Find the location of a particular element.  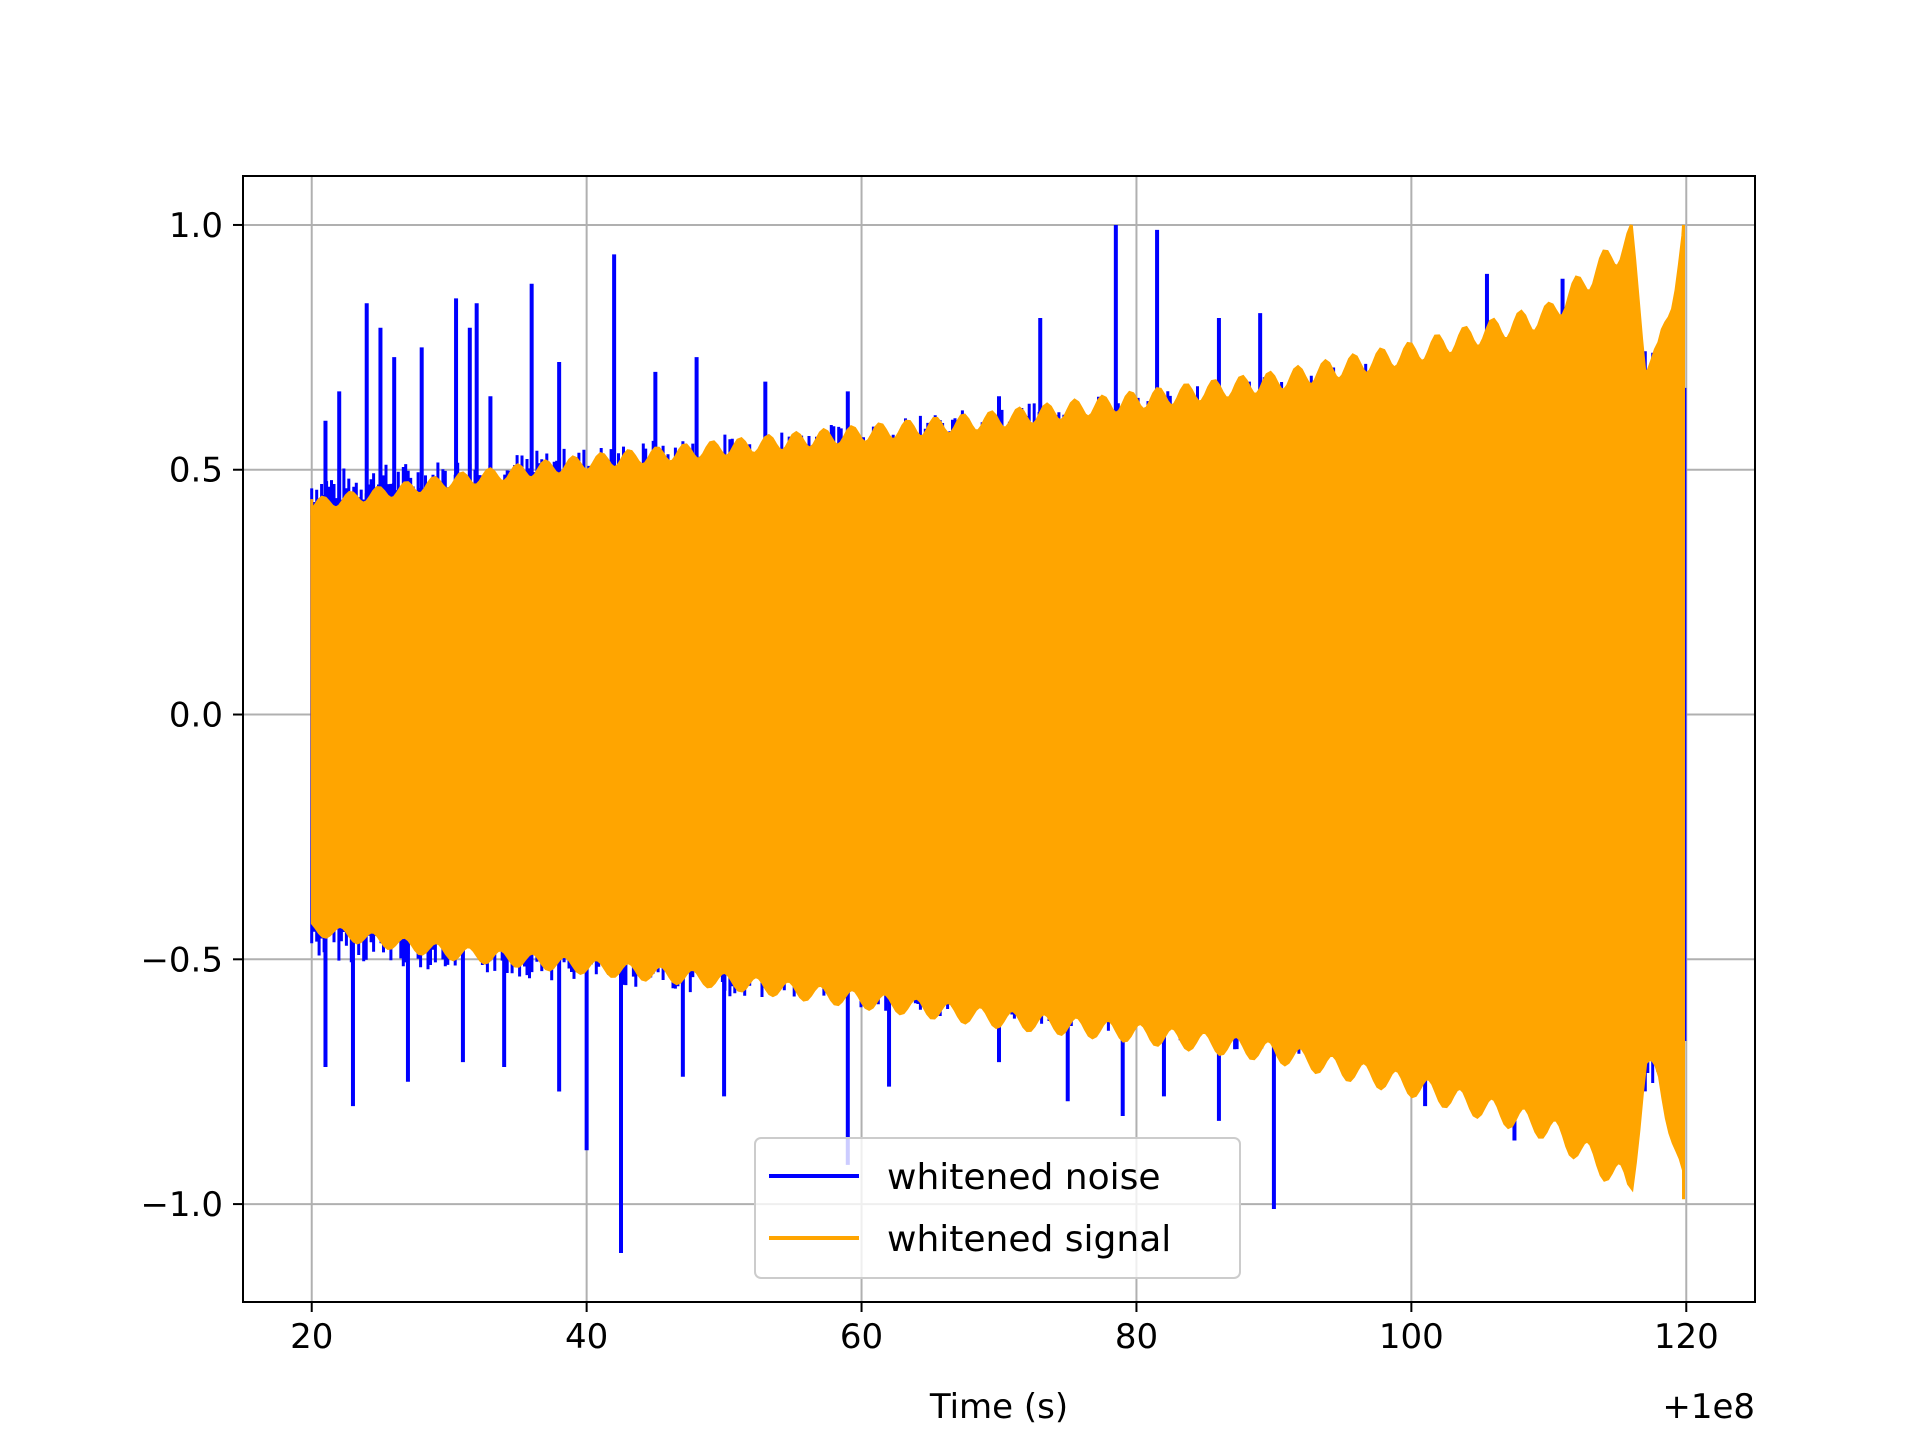

legend-label-whitened-signal: whitened signal is located at coordinates (1029, 1239).